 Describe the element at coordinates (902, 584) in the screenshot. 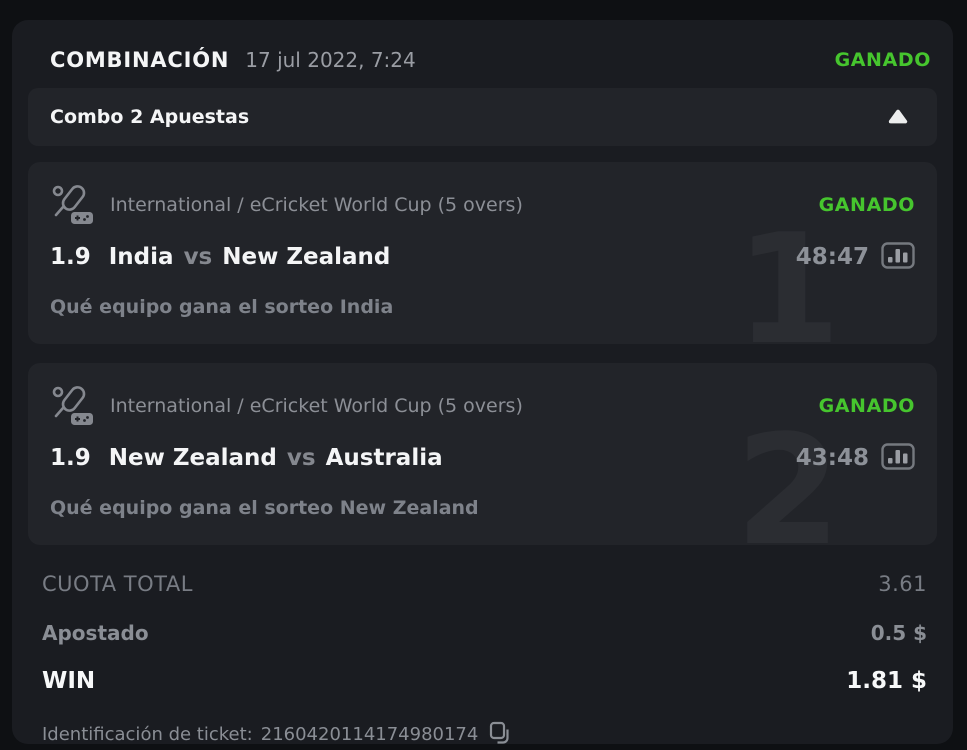

I see `total-odds-value: 3.61` at that location.